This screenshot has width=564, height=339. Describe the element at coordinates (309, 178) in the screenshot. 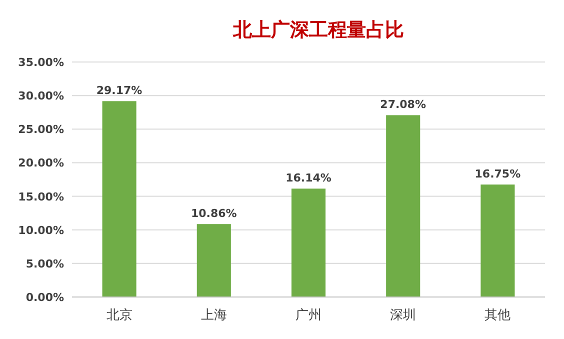

I see `data-label: 16.14%` at that location.